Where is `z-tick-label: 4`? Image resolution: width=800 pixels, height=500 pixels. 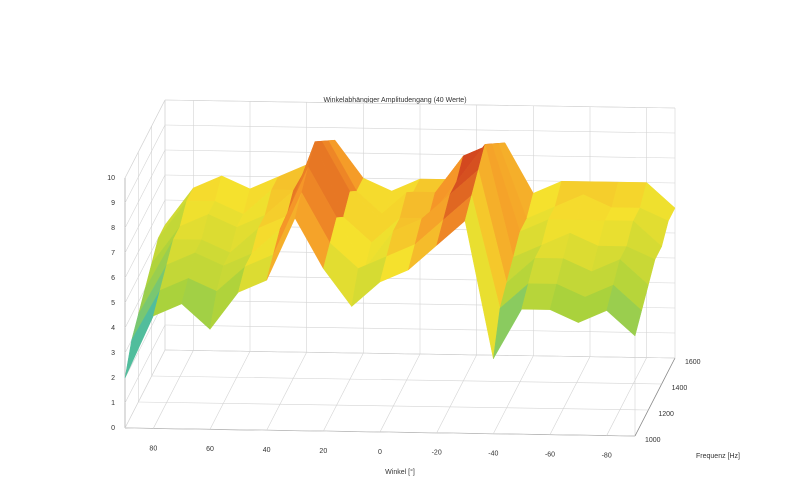 z-tick-label: 4 is located at coordinates (113, 328).